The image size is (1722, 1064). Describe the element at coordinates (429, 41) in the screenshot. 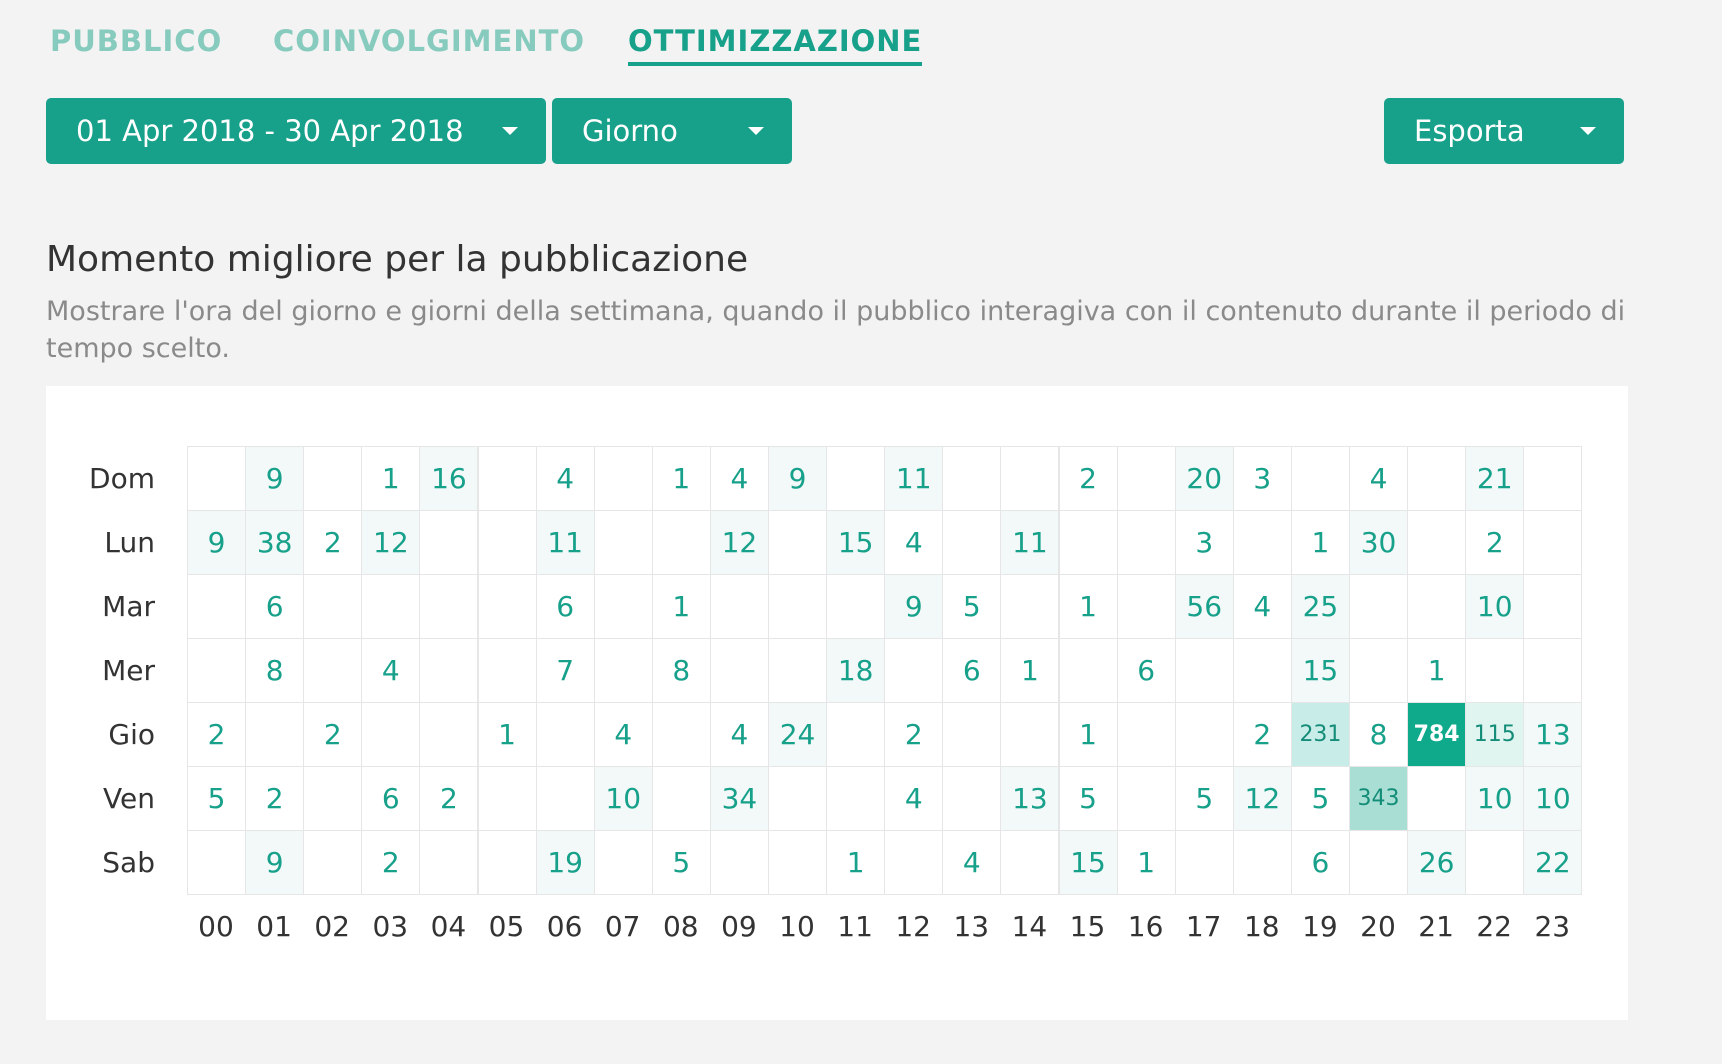

I see `tab-coinvolgimento: COINVOLGIMENTO` at that location.